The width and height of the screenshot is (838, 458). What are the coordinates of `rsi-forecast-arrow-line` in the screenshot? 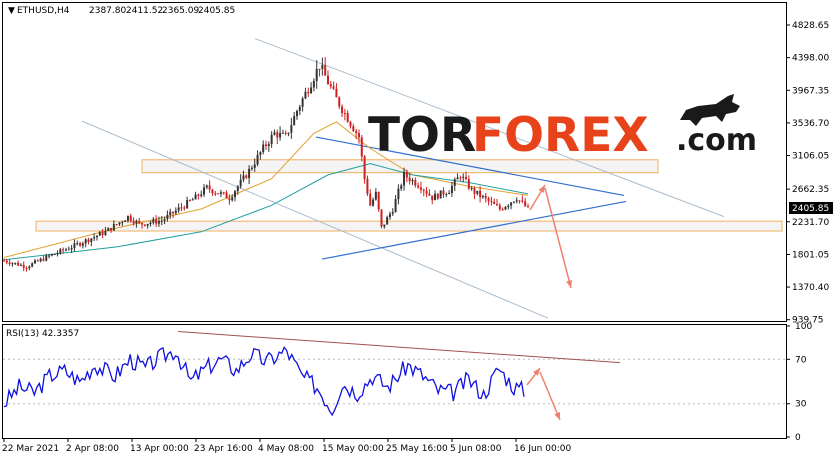 It's located at (550, 396).